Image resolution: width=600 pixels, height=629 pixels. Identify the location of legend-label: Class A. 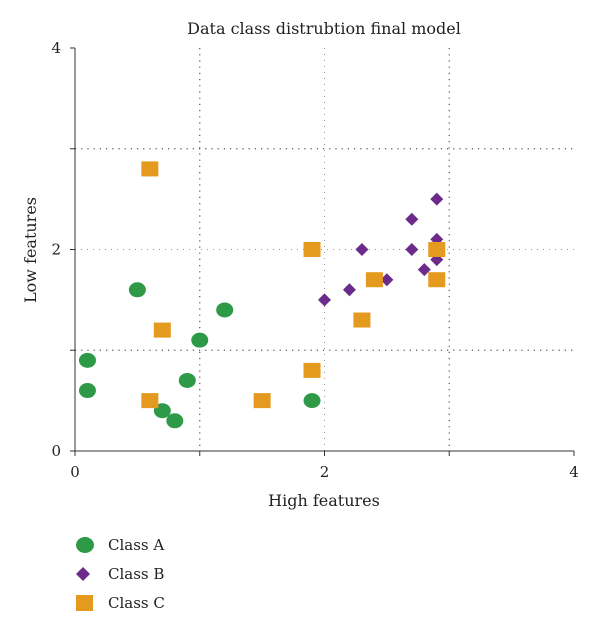
(136, 544).